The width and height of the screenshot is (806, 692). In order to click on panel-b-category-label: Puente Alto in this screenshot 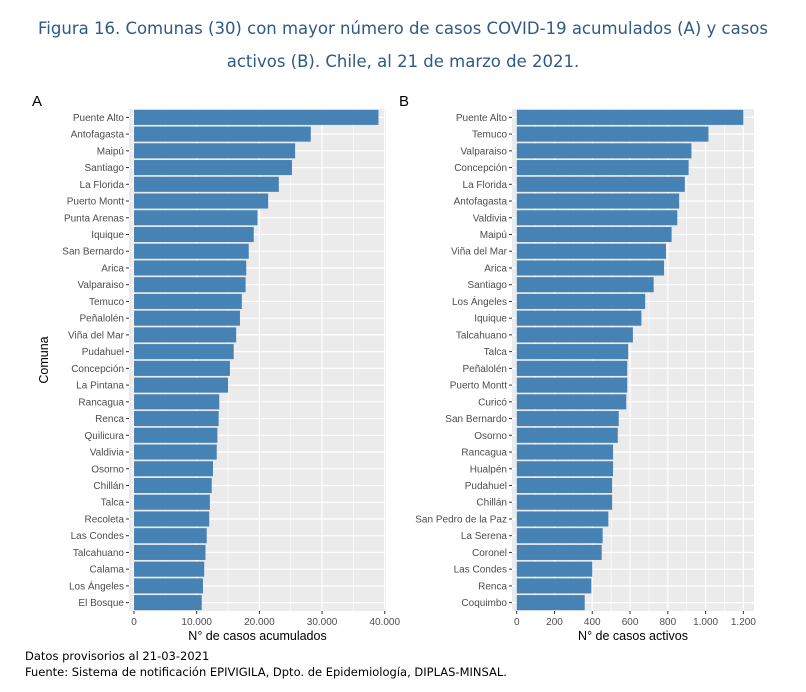, I will do `click(482, 118)`.